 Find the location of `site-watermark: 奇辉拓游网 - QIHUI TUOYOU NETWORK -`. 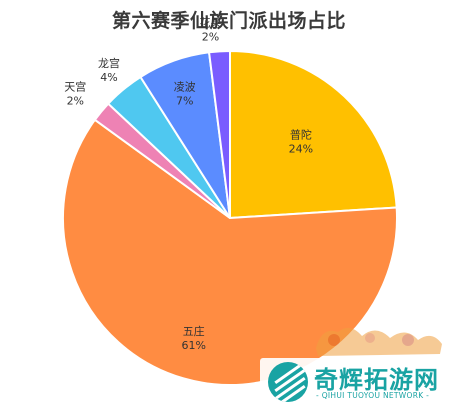

site-watermark: 奇辉拓游网 - QIHUI TUOYOU NETWORK - is located at coordinates (358, 383).